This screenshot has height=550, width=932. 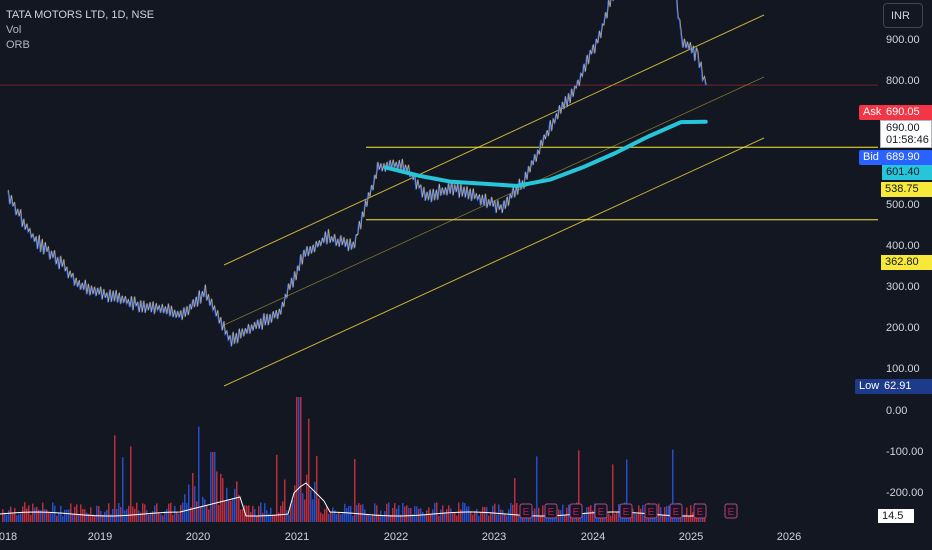 I want to click on symbol-title: TATA MOTORS LTD, 1D, NSE, so click(x=80, y=15).